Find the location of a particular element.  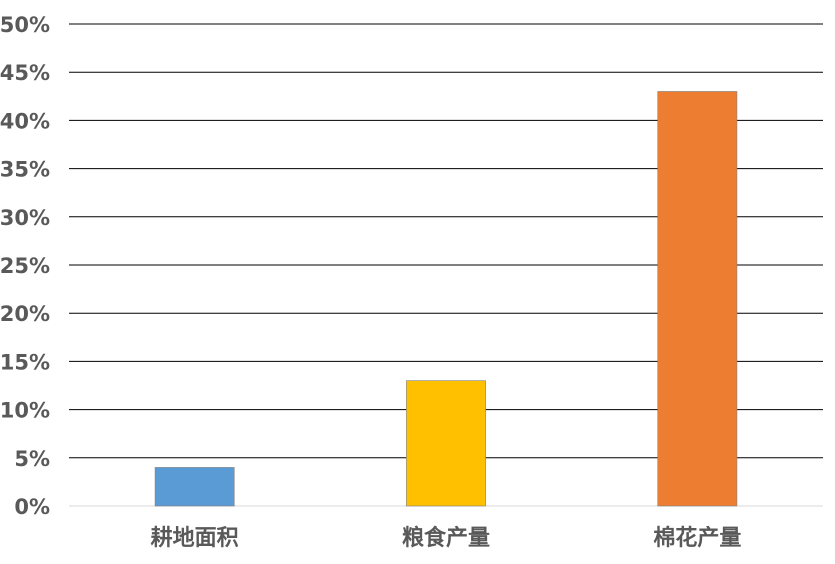

y-axis-tick-labels: 0% 5% 10% 15% 20% 25% 30% 35% 40% 45% 50% is located at coordinates (25, 266).